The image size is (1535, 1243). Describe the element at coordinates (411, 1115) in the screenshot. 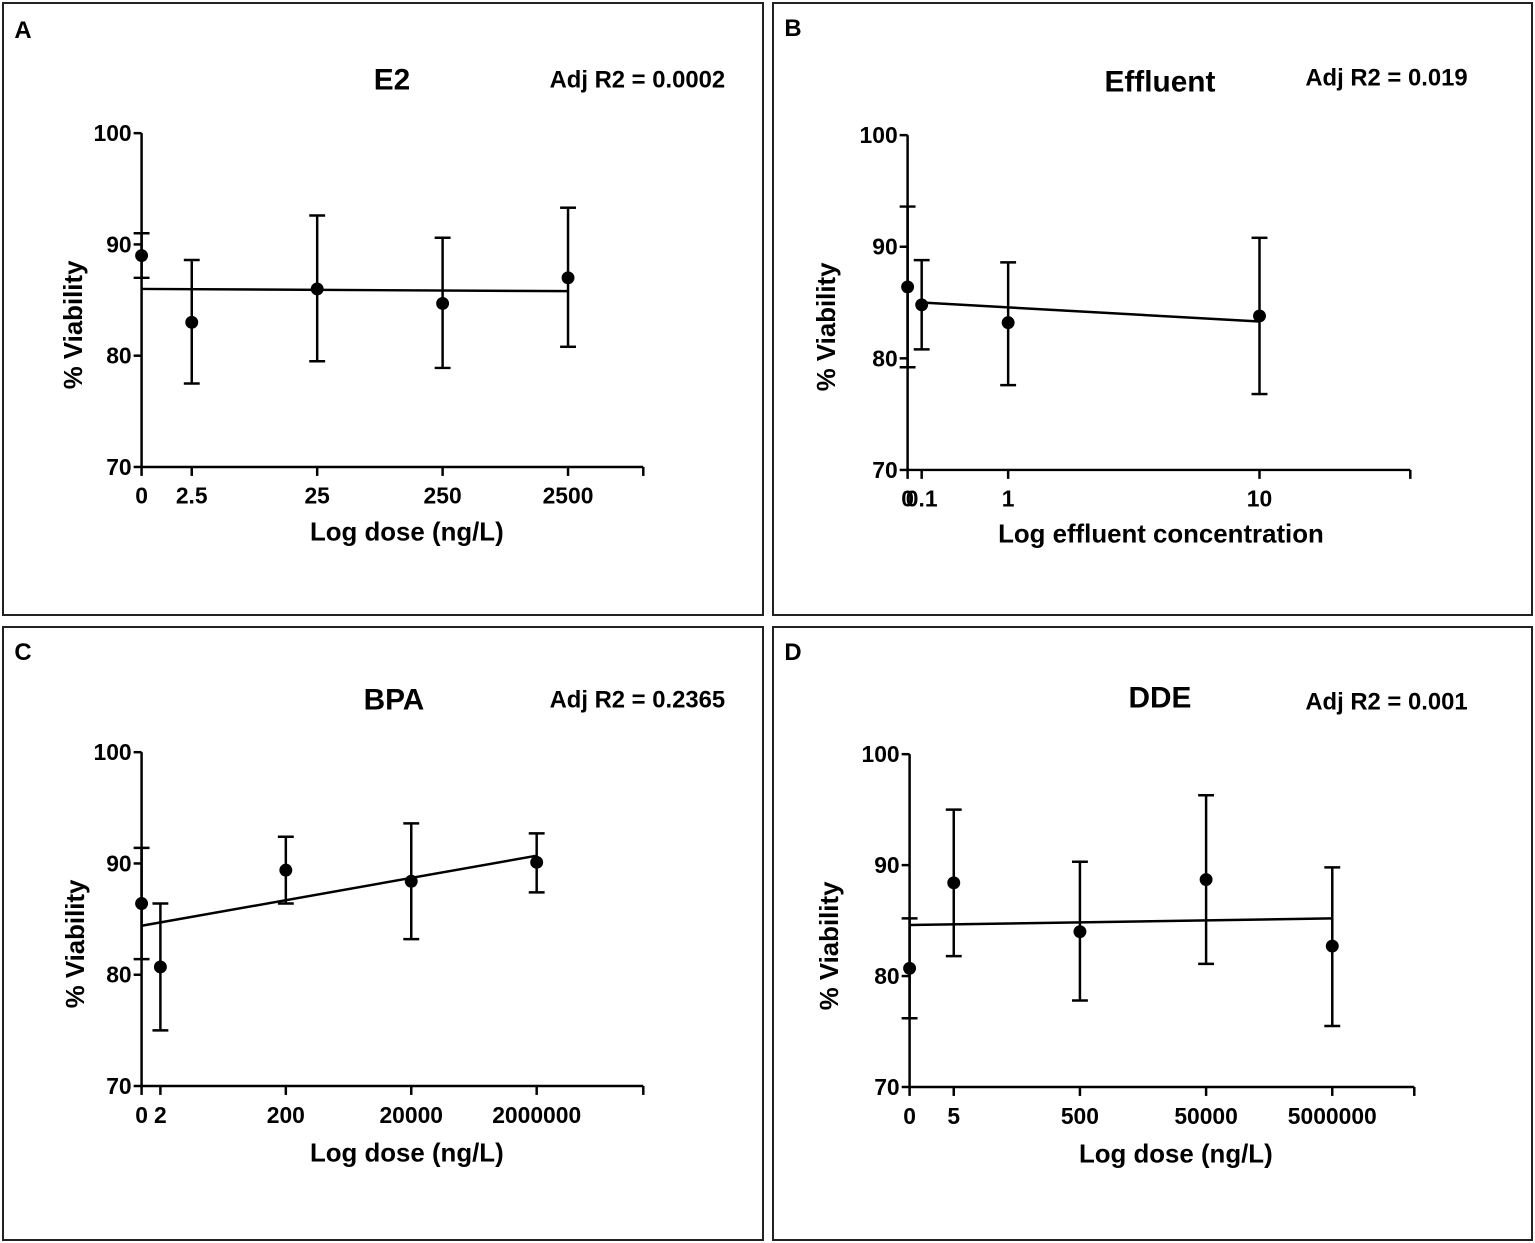

I see `x-tick-label: 20000` at that location.